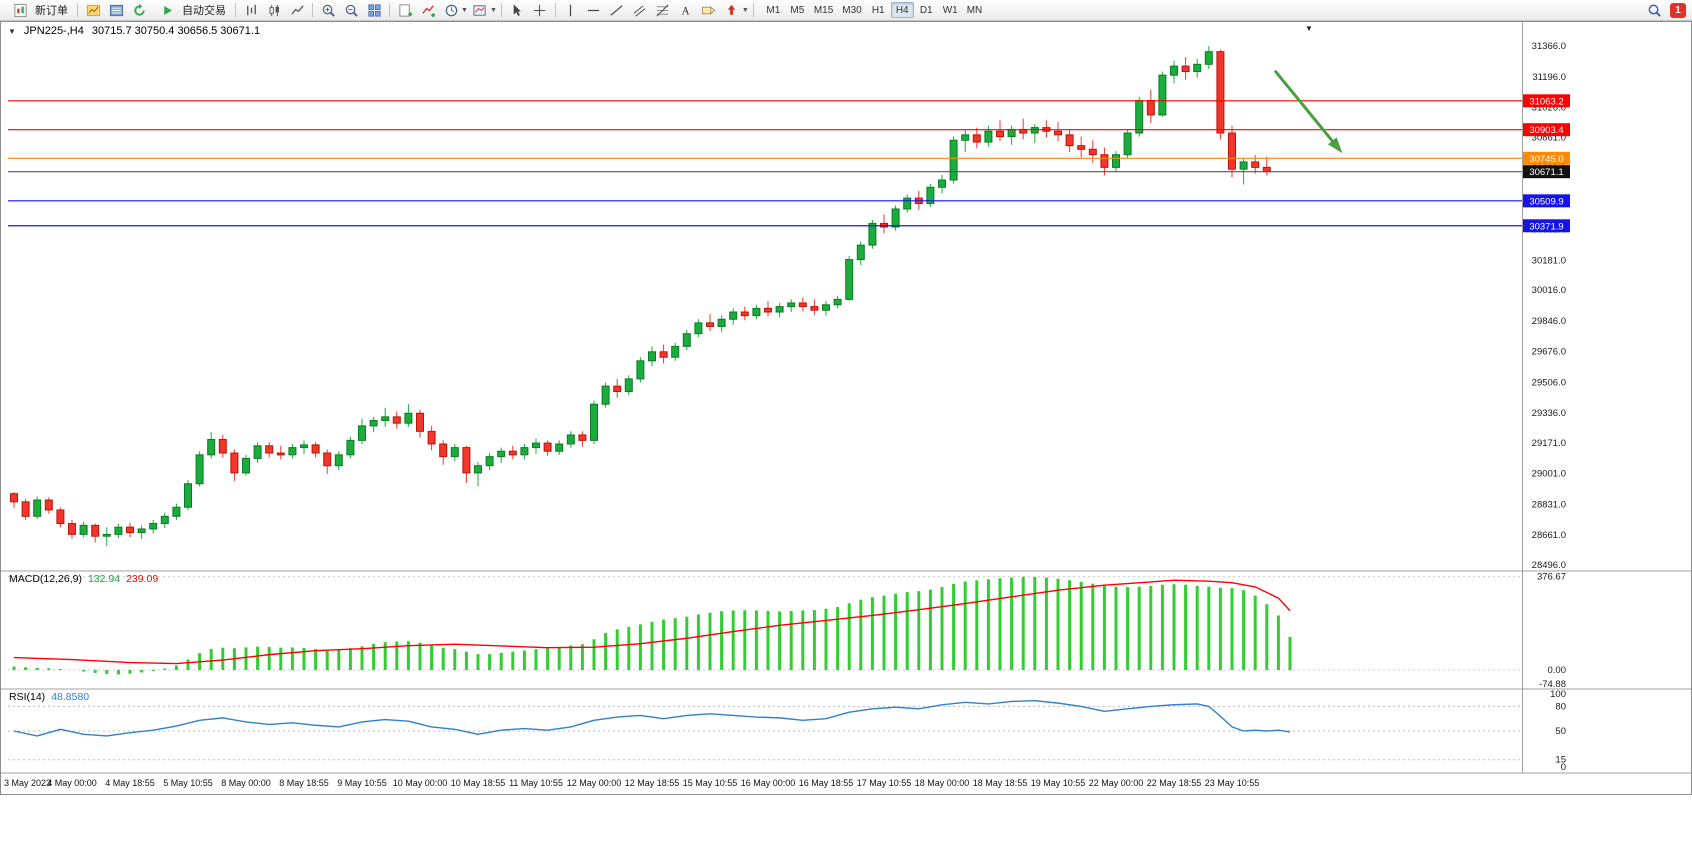 The image size is (1692, 857). What do you see at coordinates (12, 31) in the screenshot?
I see `quick-trade-arrow-icon: ▼` at bounding box center [12, 31].